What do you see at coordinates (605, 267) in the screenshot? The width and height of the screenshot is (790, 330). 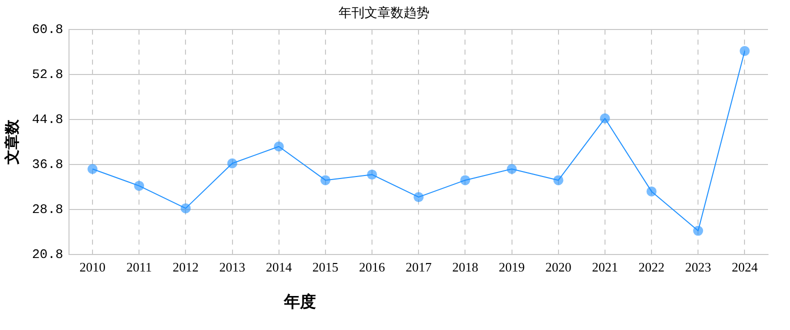 I see `x-tick-label: 2021` at bounding box center [605, 267].